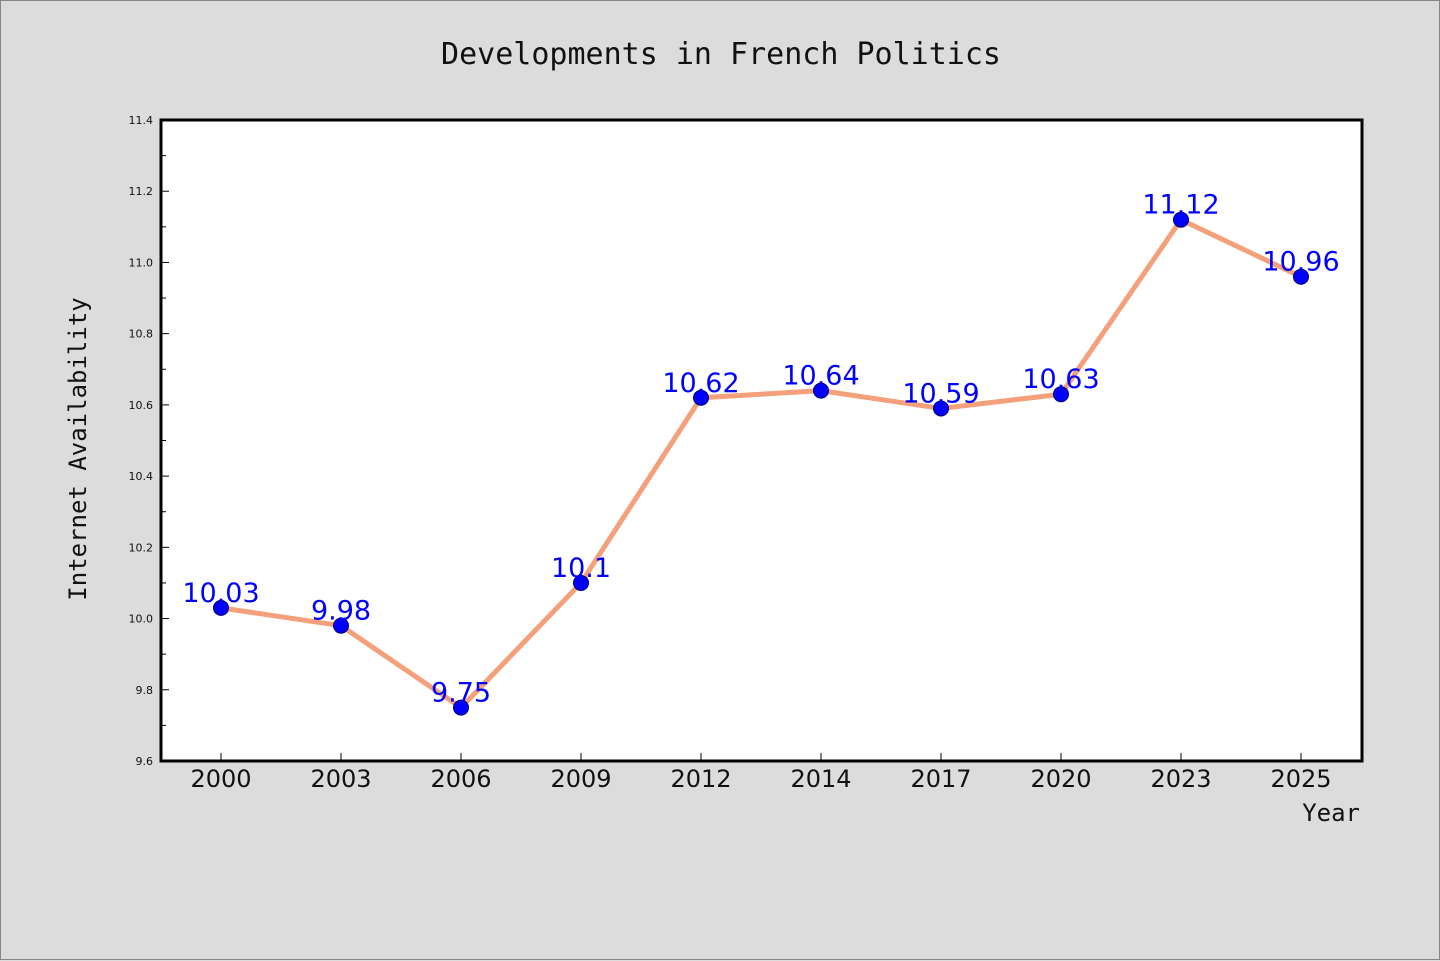  Describe the element at coordinates (341, 611) in the screenshot. I see `data-label: 9.98` at that location.